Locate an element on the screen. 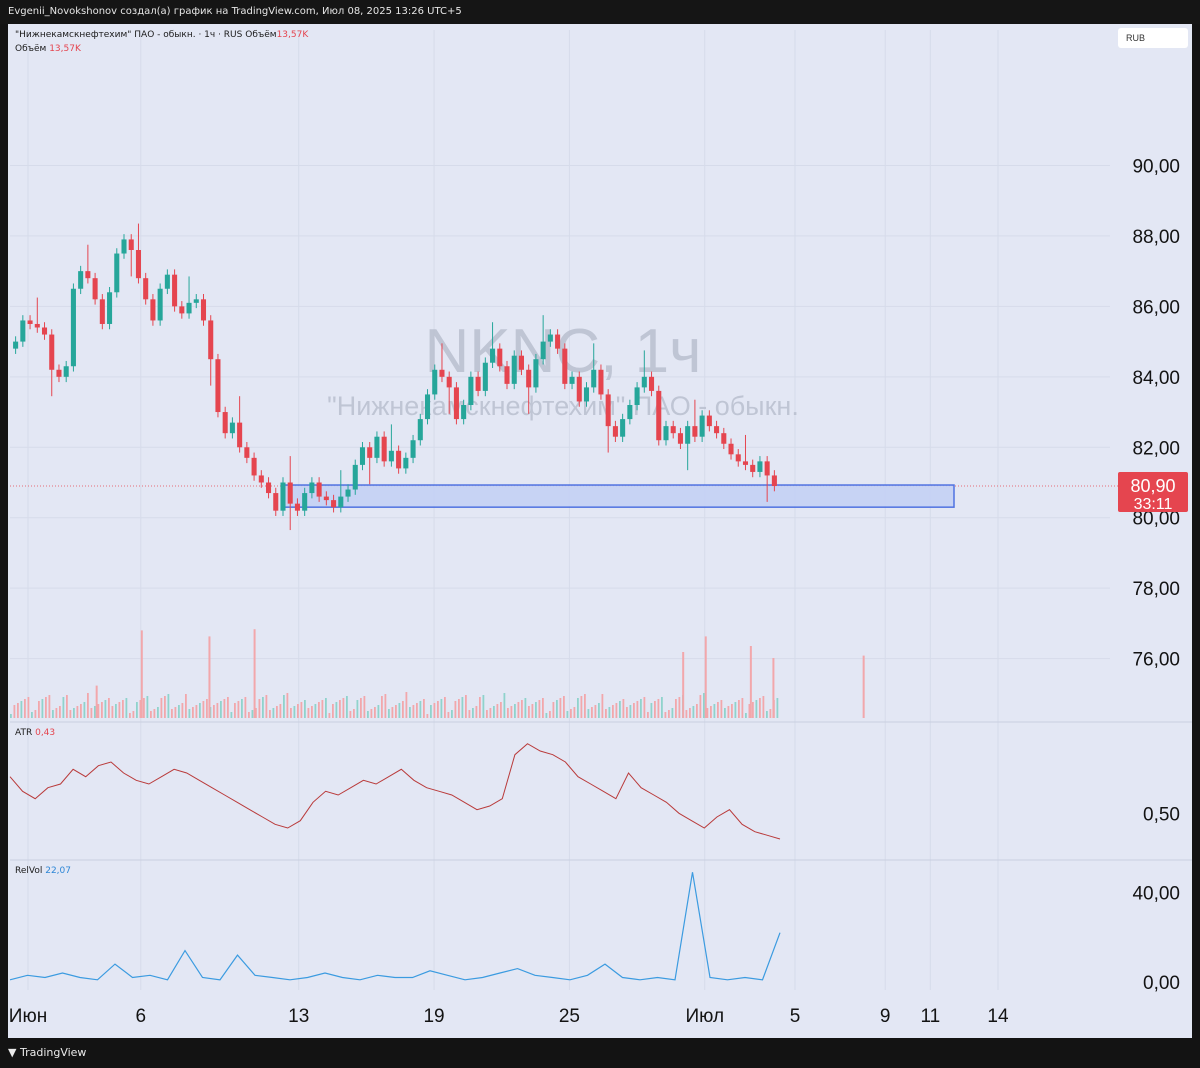 Image resolution: width=1200 pixels, height=1068 pixels. brand-name: TradingView is located at coordinates (53, 1052).